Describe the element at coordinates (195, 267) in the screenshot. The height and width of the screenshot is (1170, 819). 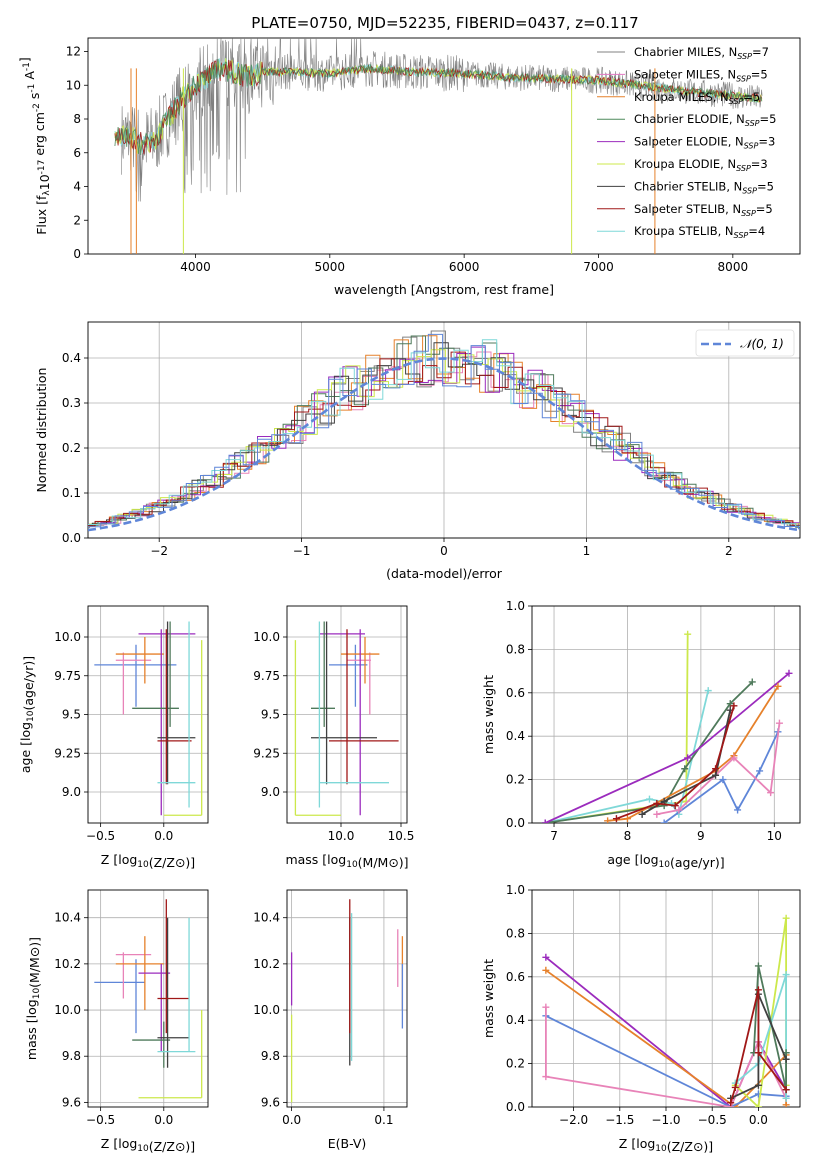
I see `x-tick-label: 4000` at that location.